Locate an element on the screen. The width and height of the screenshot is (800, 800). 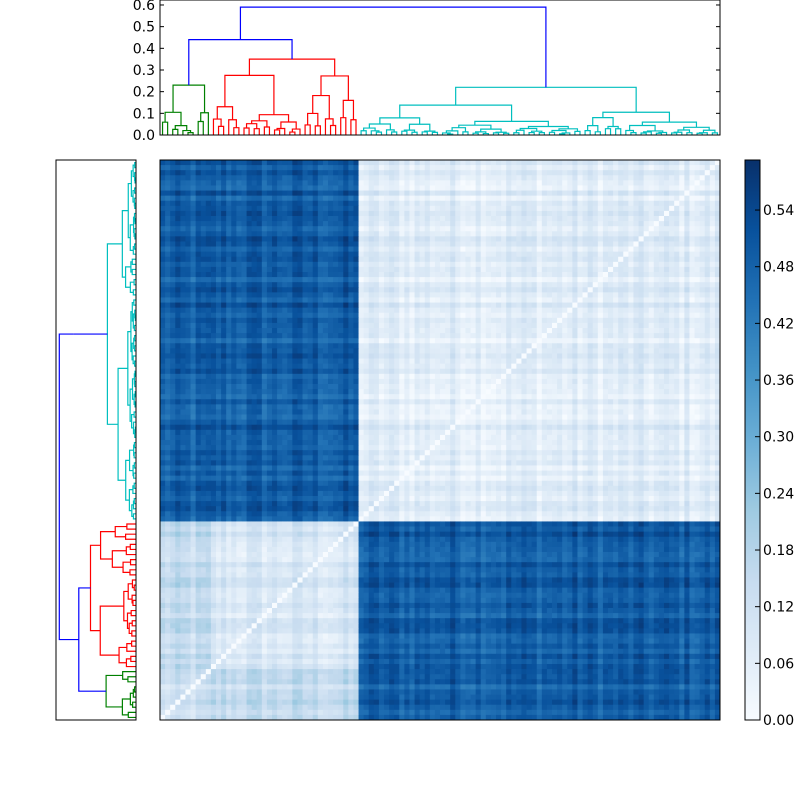
left-dendrogram-frame is located at coordinates (96, 440).